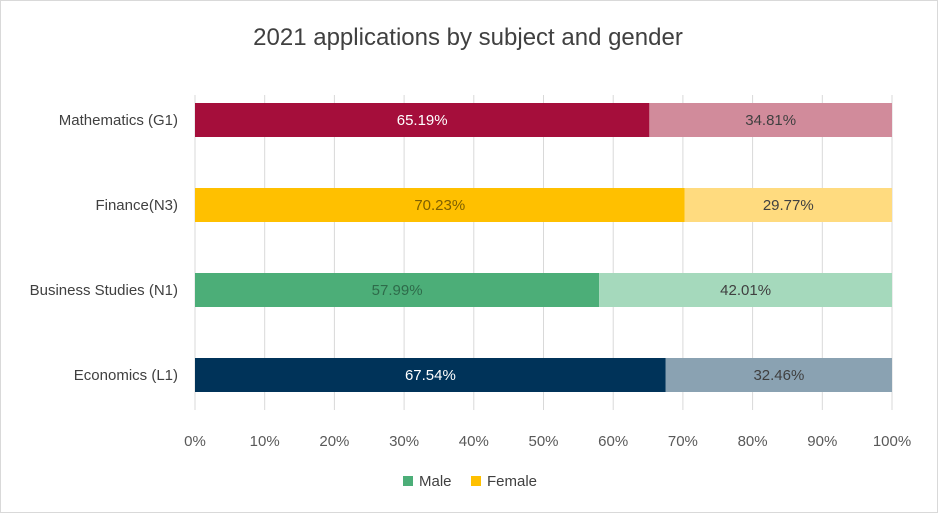 The width and height of the screenshot is (938, 513). Describe the element at coordinates (265, 441) in the screenshot. I see `x-tick-label: 10%` at that location.